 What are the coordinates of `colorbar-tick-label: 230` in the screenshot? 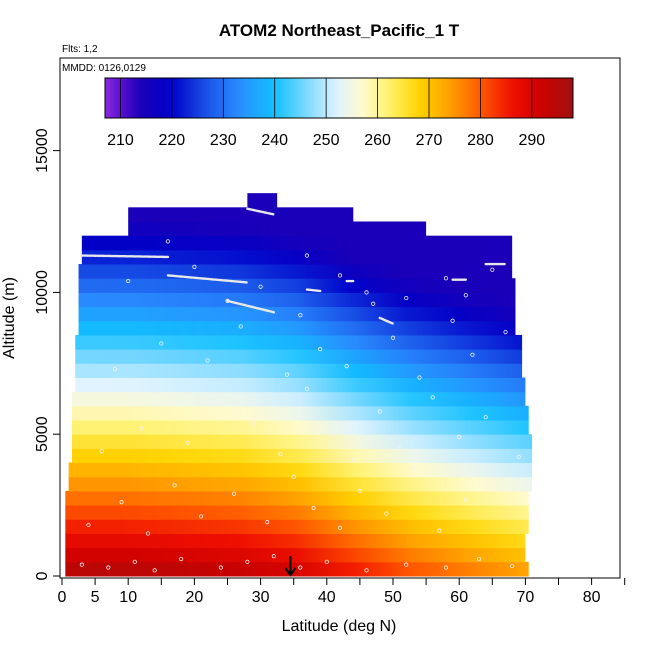 It's located at (223, 140).